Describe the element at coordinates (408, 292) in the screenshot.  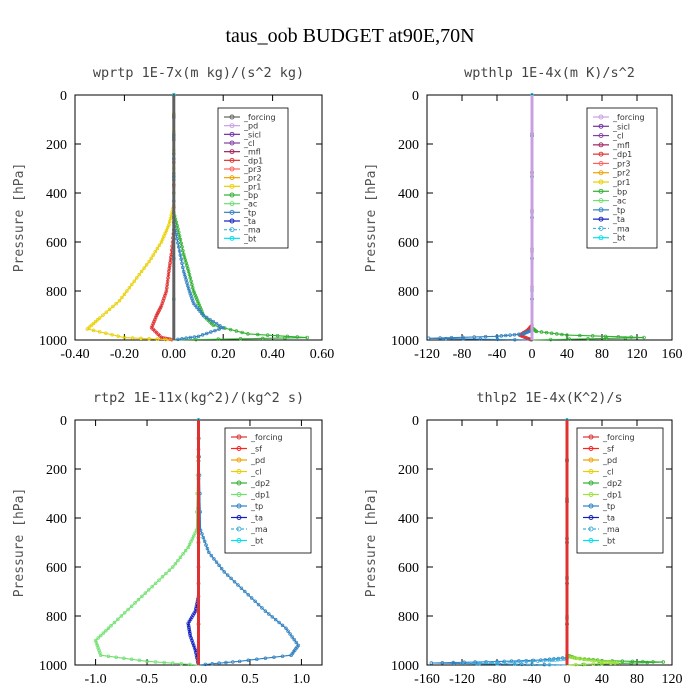
I see `y-tick-label: 800` at that location.